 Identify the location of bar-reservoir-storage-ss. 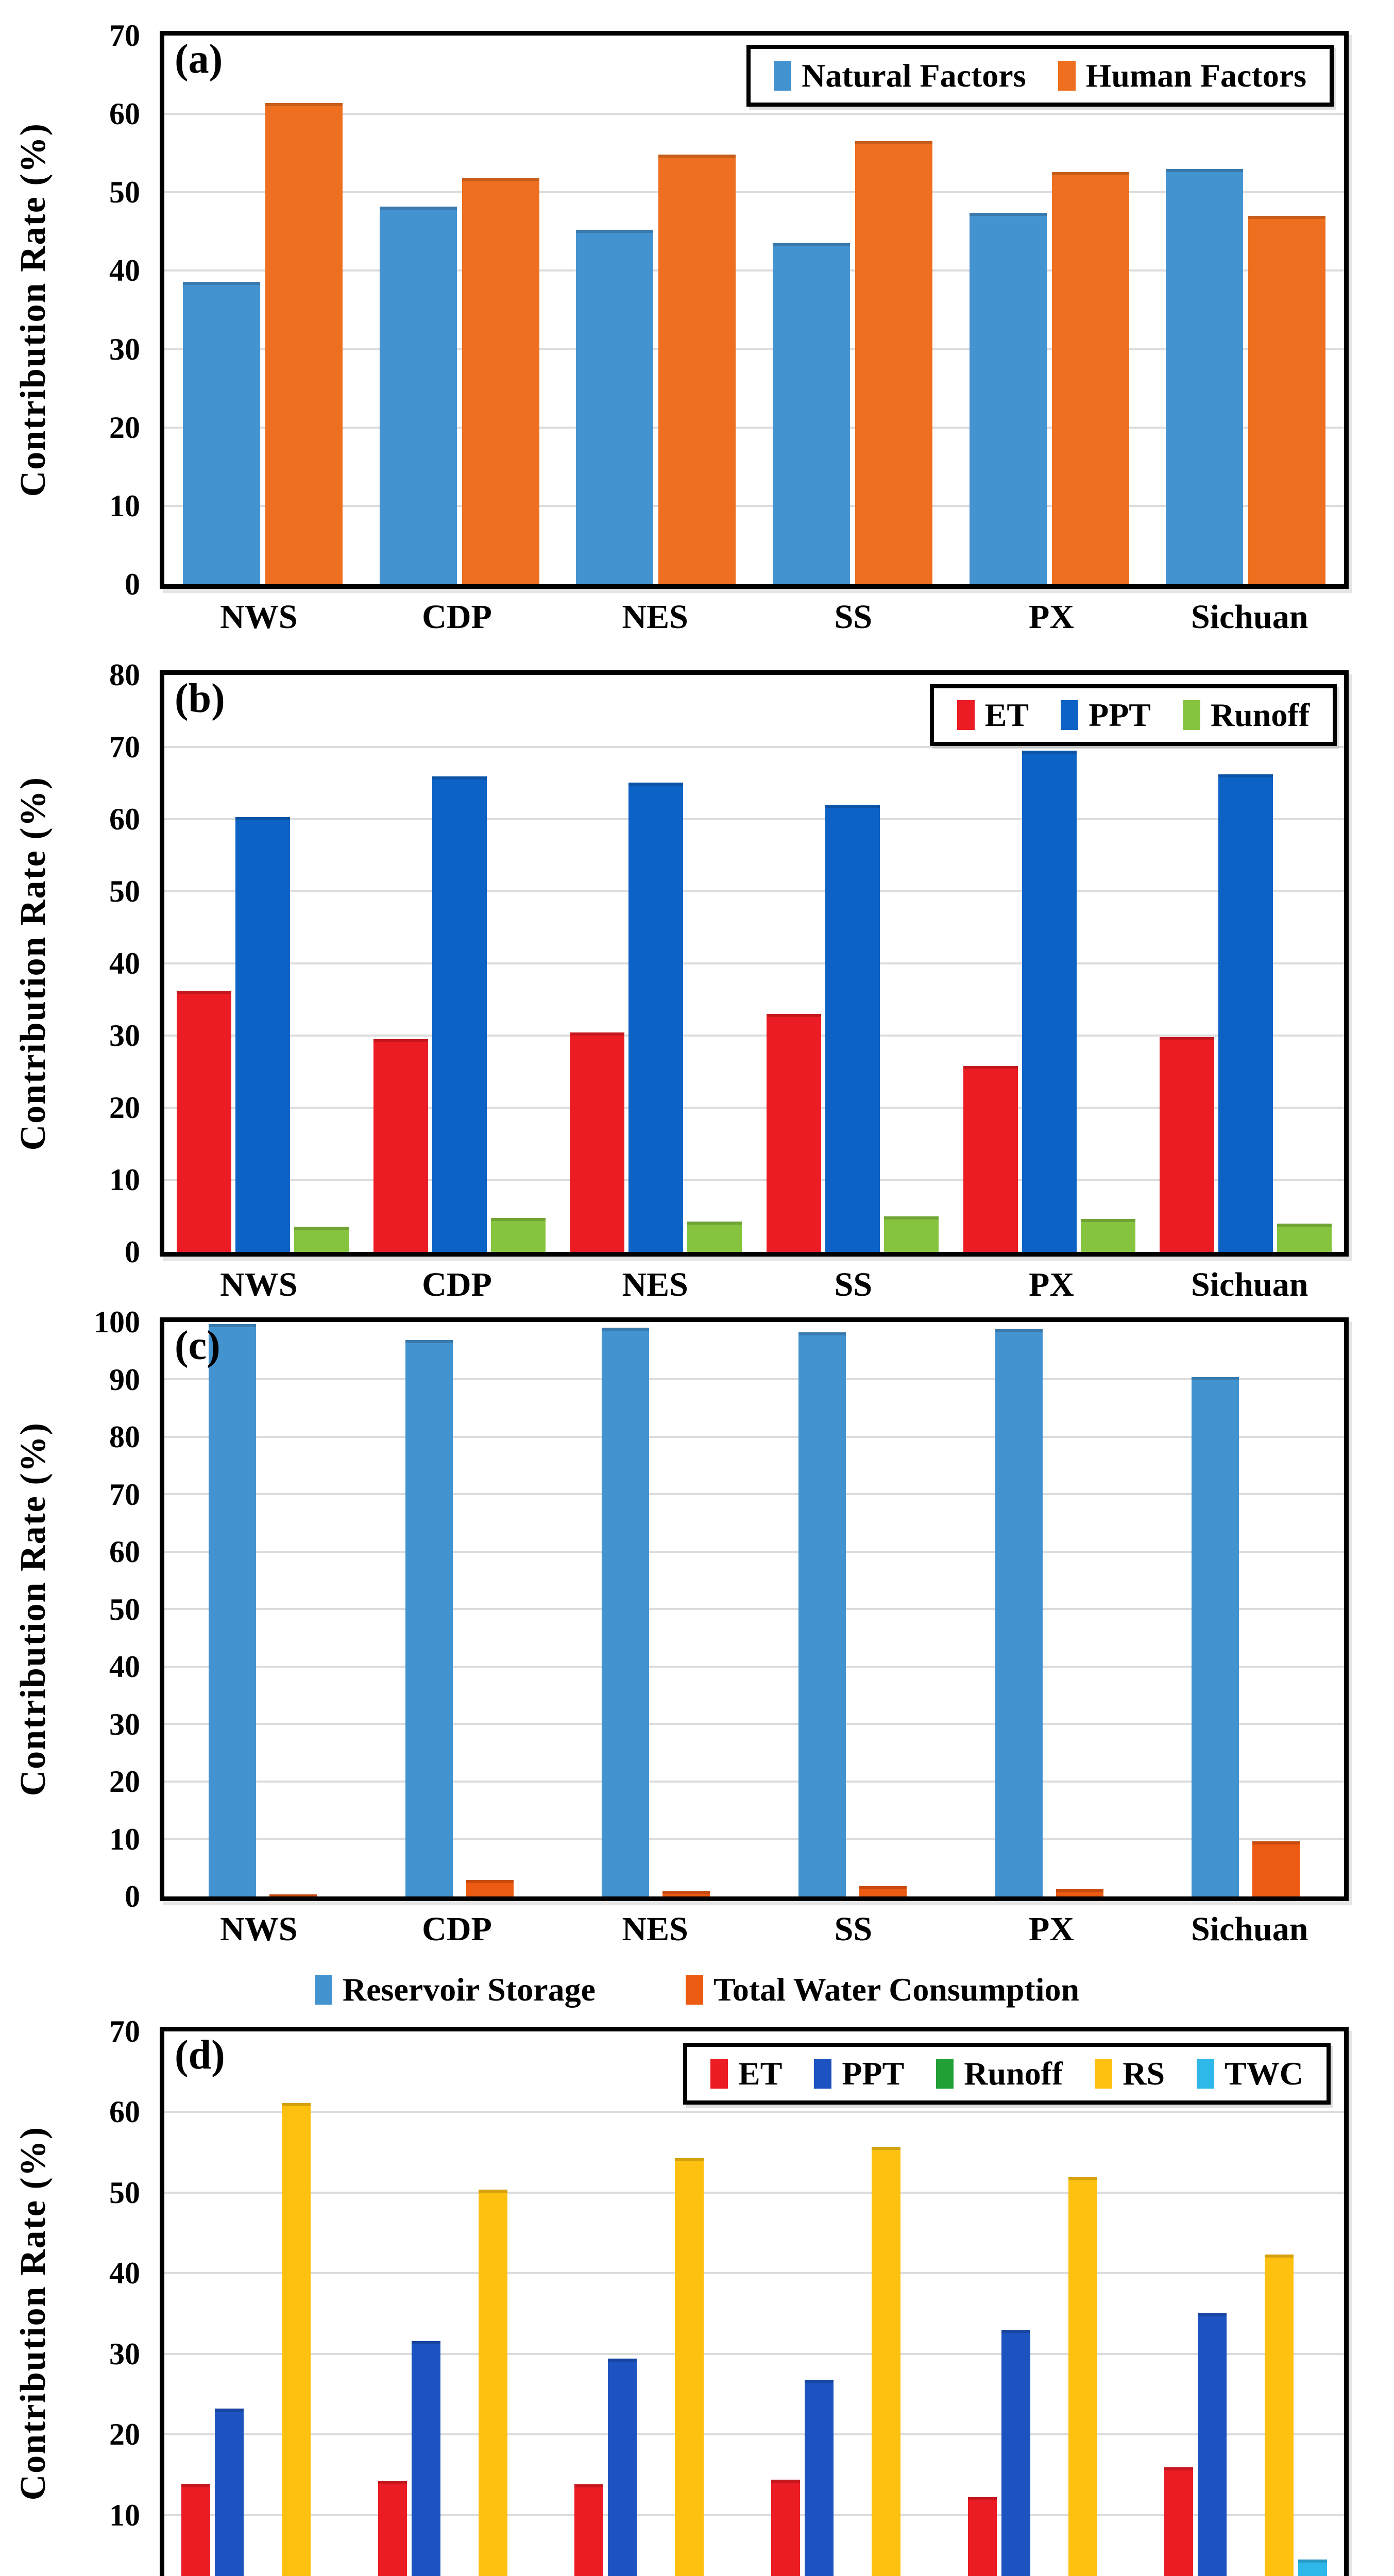
(822, 1614).